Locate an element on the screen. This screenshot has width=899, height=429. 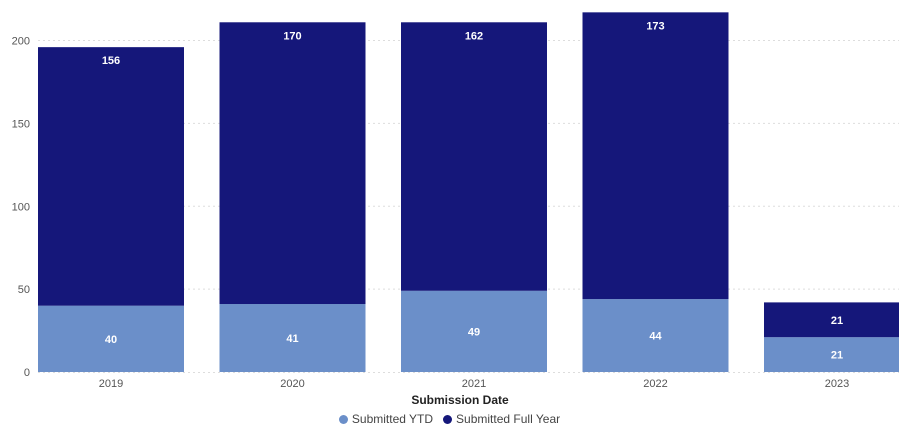
bar-submitted-ytd-2022 is located at coordinates (655, 335).